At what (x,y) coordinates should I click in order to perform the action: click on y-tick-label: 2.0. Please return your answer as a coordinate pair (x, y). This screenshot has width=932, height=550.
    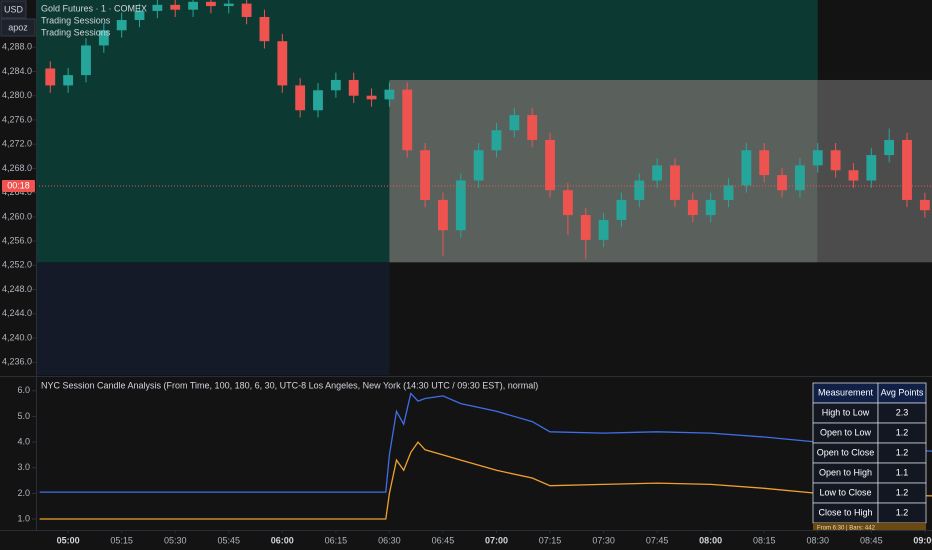
    Looking at the image, I should click on (23, 493).